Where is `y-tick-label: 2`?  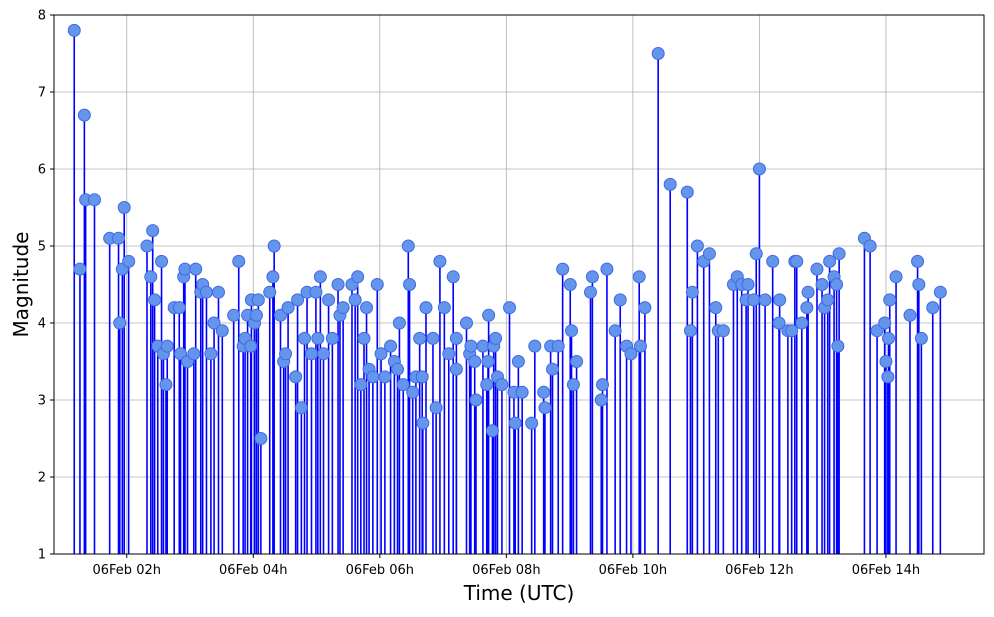 y-tick-label: 2 is located at coordinates (42, 478).